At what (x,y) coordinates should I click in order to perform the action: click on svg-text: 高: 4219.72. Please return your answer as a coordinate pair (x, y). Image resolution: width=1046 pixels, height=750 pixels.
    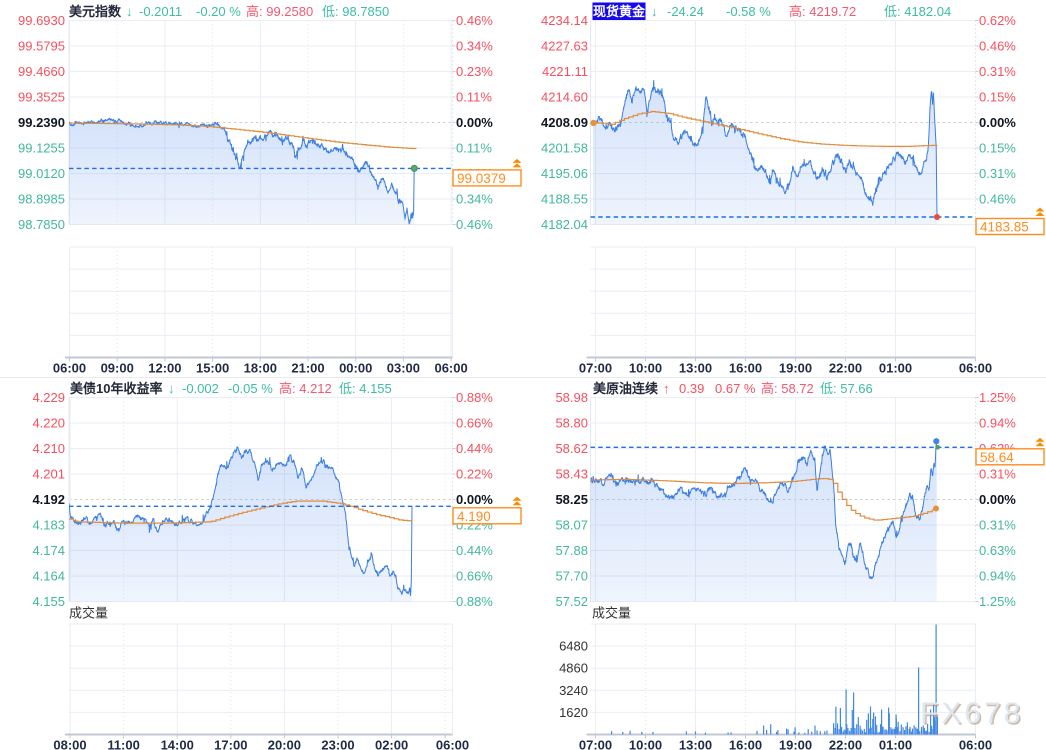
    Looking at the image, I should click on (822, 11).